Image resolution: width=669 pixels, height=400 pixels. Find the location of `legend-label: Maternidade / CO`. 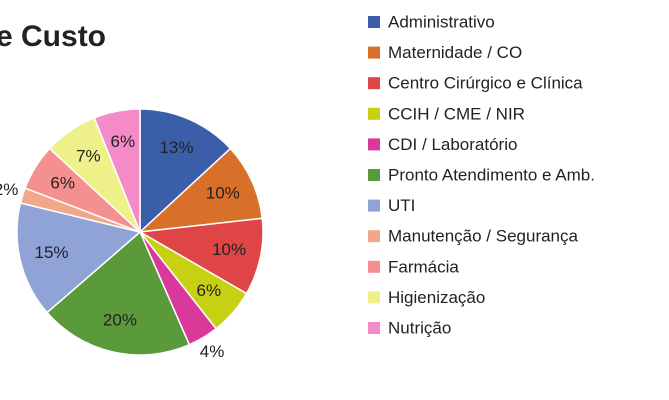

legend-label: Maternidade / CO is located at coordinates (455, 52).